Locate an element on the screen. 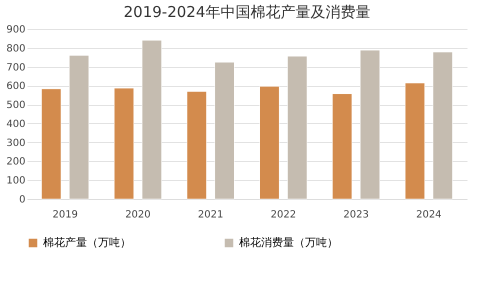 The width and height of the screenshot is (500, 287). legend-label: 棉花消费量（万吨） is located at coordinates (288, 242).